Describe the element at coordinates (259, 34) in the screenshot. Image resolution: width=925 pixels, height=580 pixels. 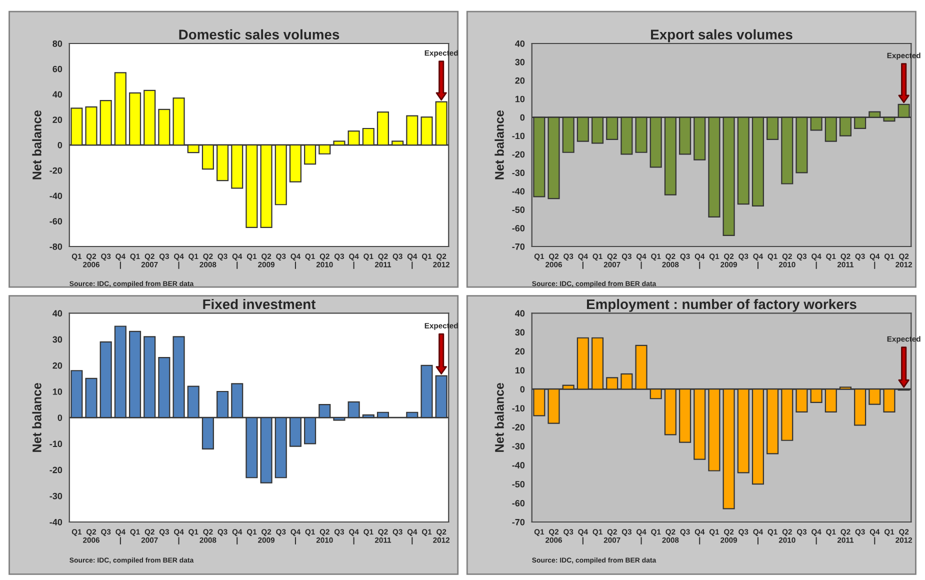
I see `chart-title: Domestic sales volumes` at that location.